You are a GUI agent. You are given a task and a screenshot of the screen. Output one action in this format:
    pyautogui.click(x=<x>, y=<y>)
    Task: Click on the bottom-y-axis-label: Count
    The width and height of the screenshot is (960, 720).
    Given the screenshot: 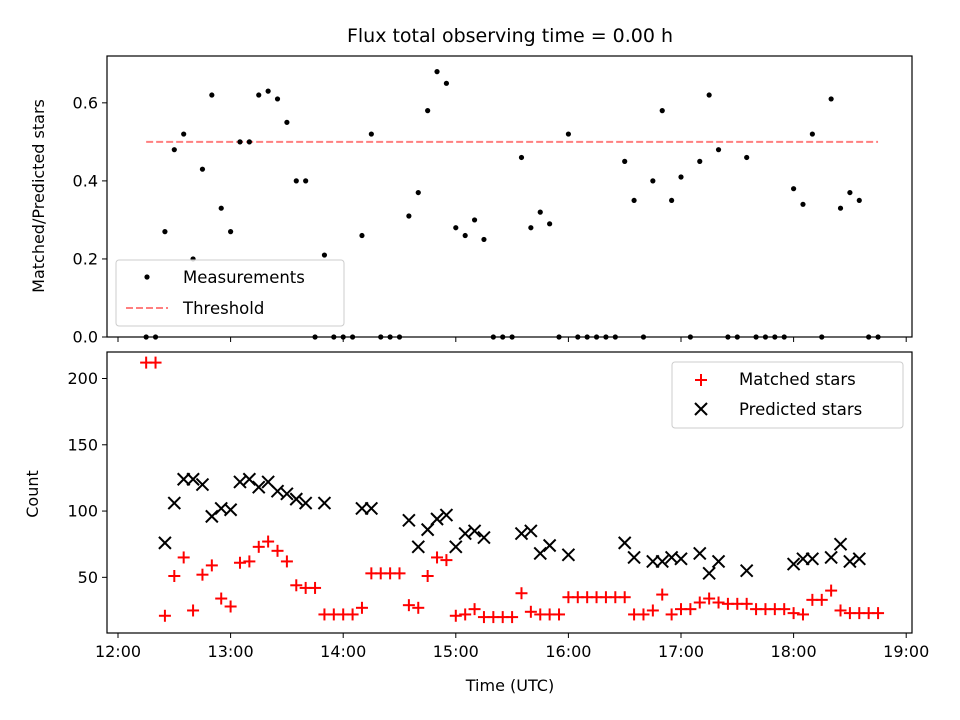 What is the action you would take?
    pyautogui.click(x=32, y=494)
    